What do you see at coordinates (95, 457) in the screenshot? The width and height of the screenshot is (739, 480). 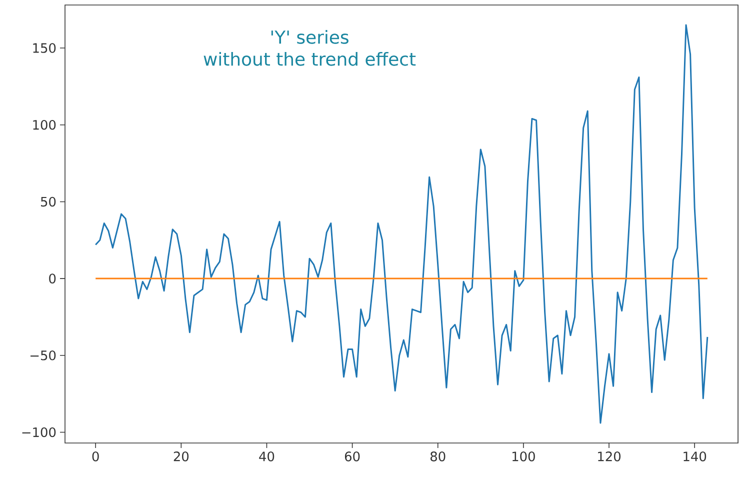 I see `x-tick-label: 0` at bounding box center [95, 457].